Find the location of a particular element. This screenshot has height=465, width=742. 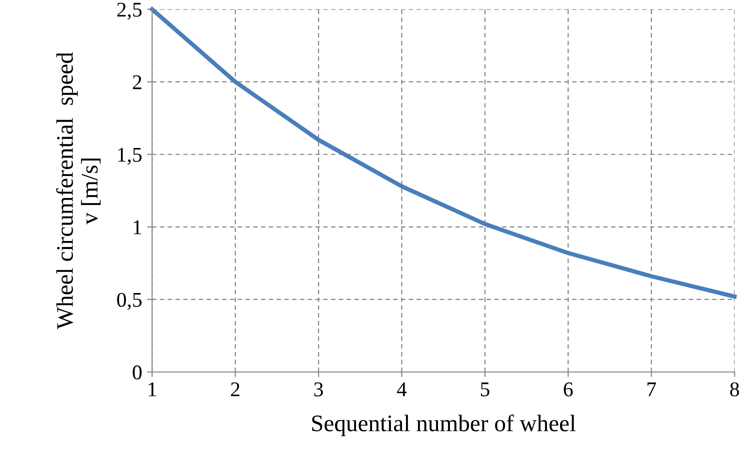

y-tick-label: 2 is located at coordinates (137, 82).